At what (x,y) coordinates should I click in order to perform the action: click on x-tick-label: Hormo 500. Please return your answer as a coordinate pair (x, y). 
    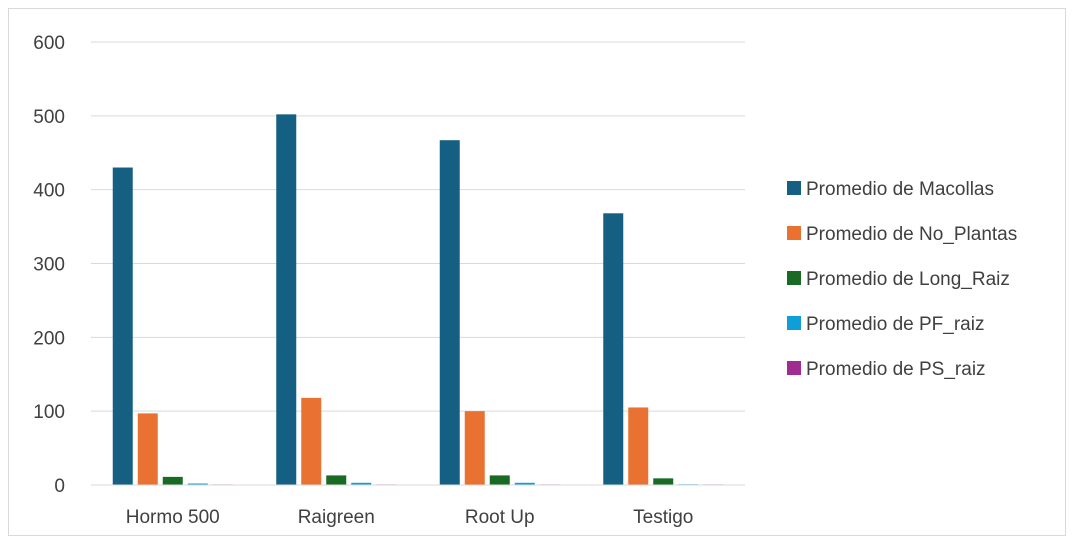
    Looking at the image, I should click on (173, 517).